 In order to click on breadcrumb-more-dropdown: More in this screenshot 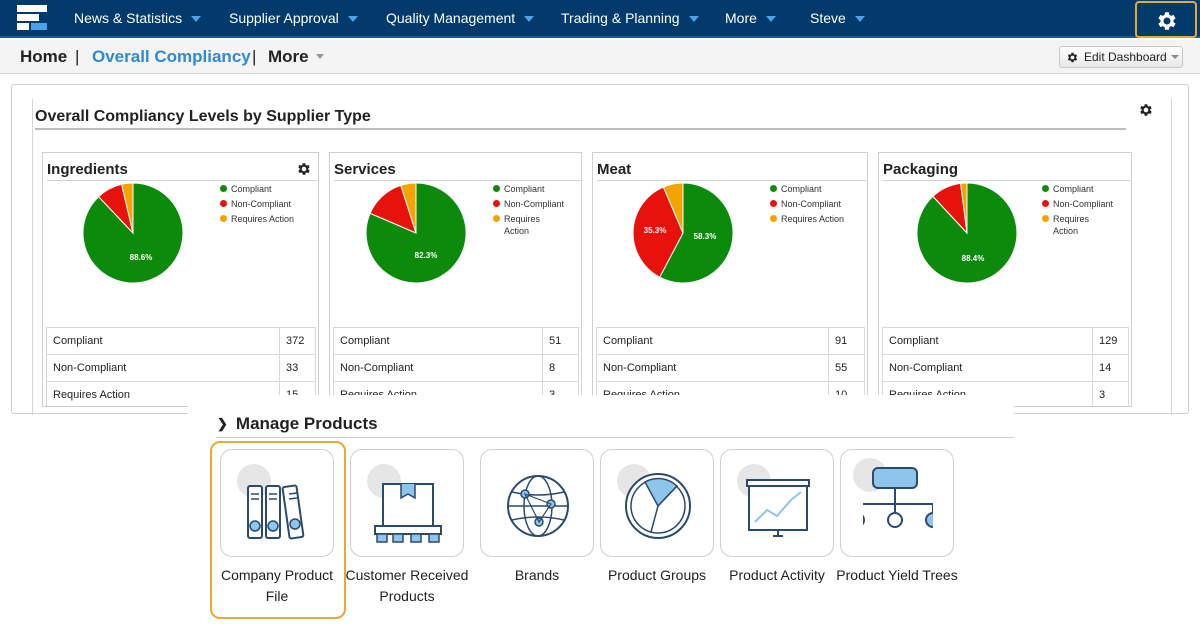, I will do `click(296, 57)`.